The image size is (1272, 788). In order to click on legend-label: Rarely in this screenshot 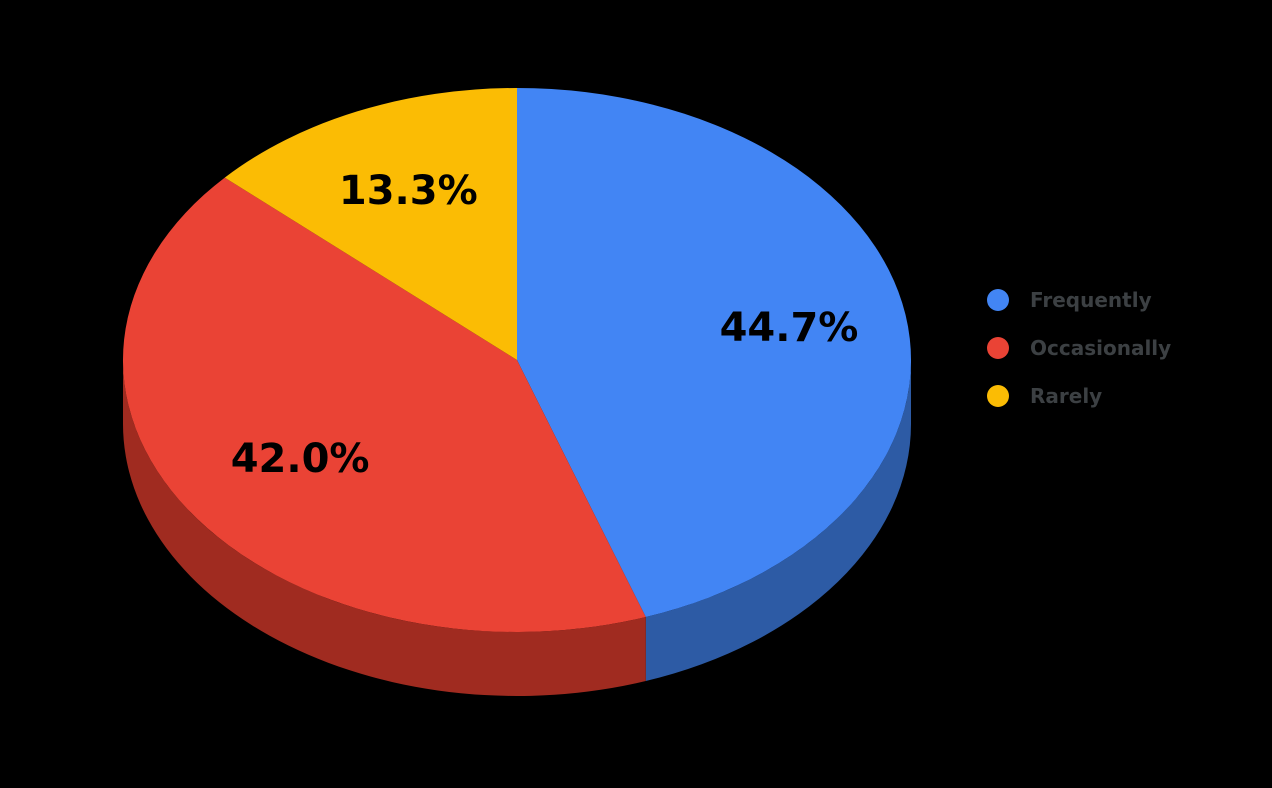, I will do `click(1066, 396)`.